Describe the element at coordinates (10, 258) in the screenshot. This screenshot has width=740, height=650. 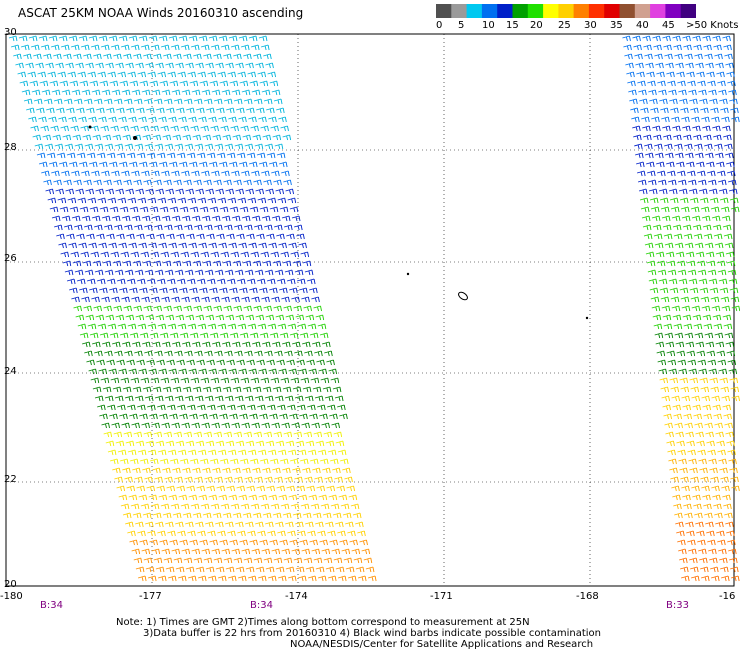
I see `lat-label: 26` at that location.